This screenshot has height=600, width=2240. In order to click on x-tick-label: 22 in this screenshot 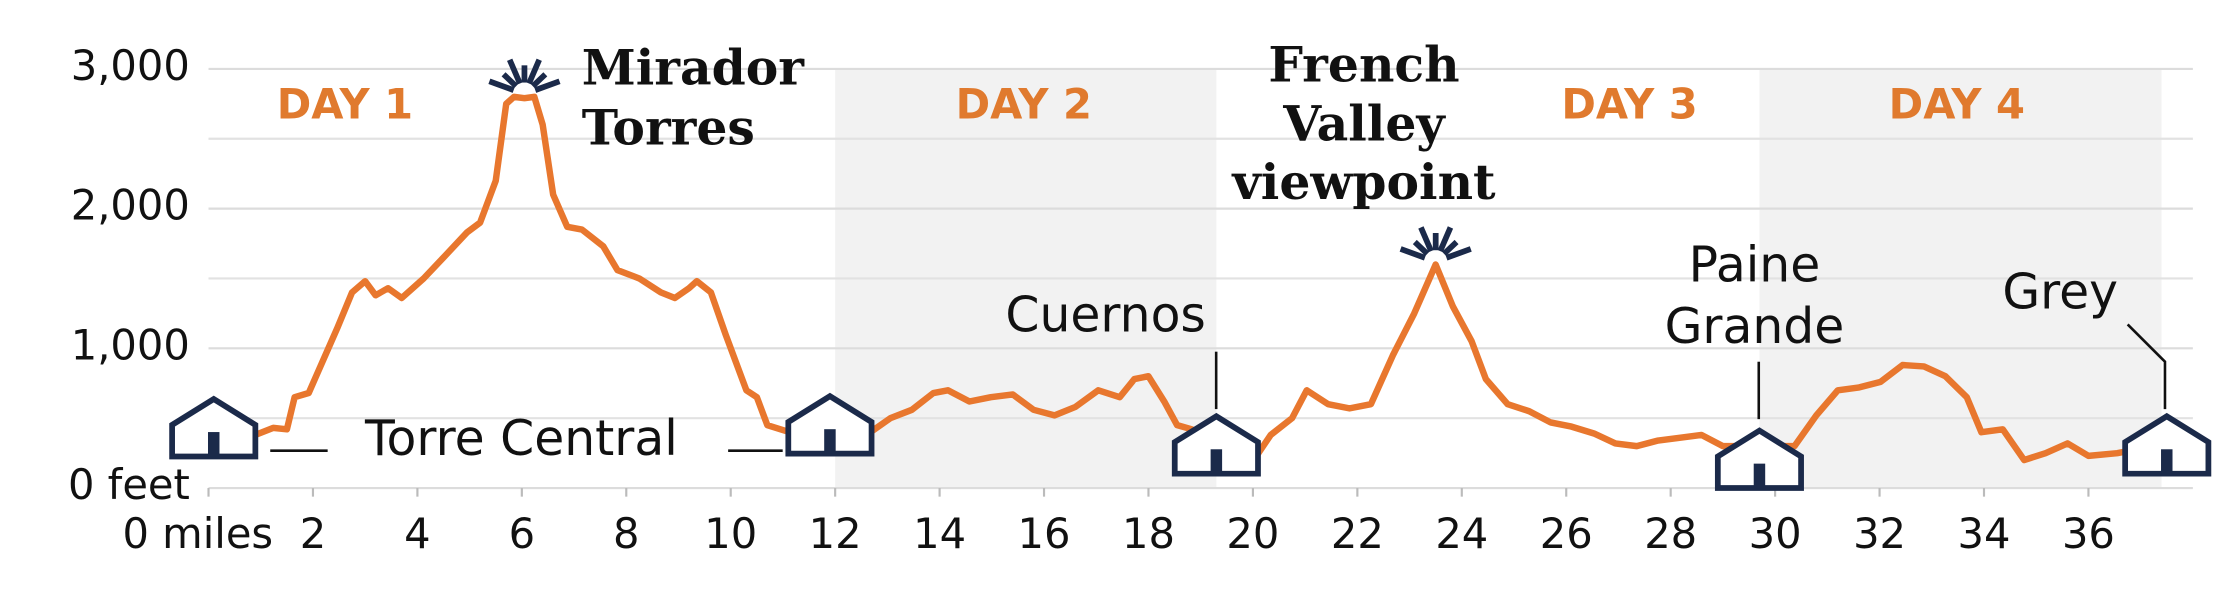, I will do `click(1357, 533)`.